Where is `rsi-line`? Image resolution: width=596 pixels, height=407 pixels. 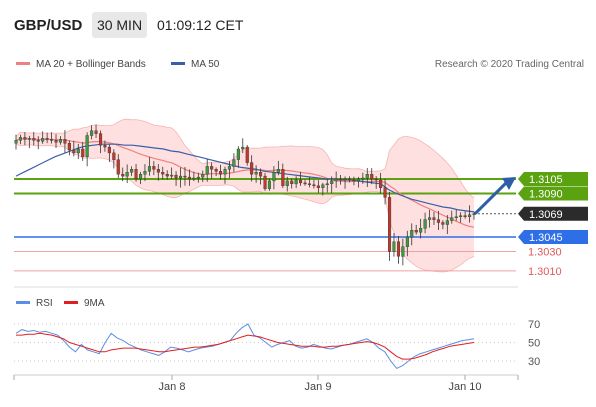 rsi-line is located at coordinates (245, 346).